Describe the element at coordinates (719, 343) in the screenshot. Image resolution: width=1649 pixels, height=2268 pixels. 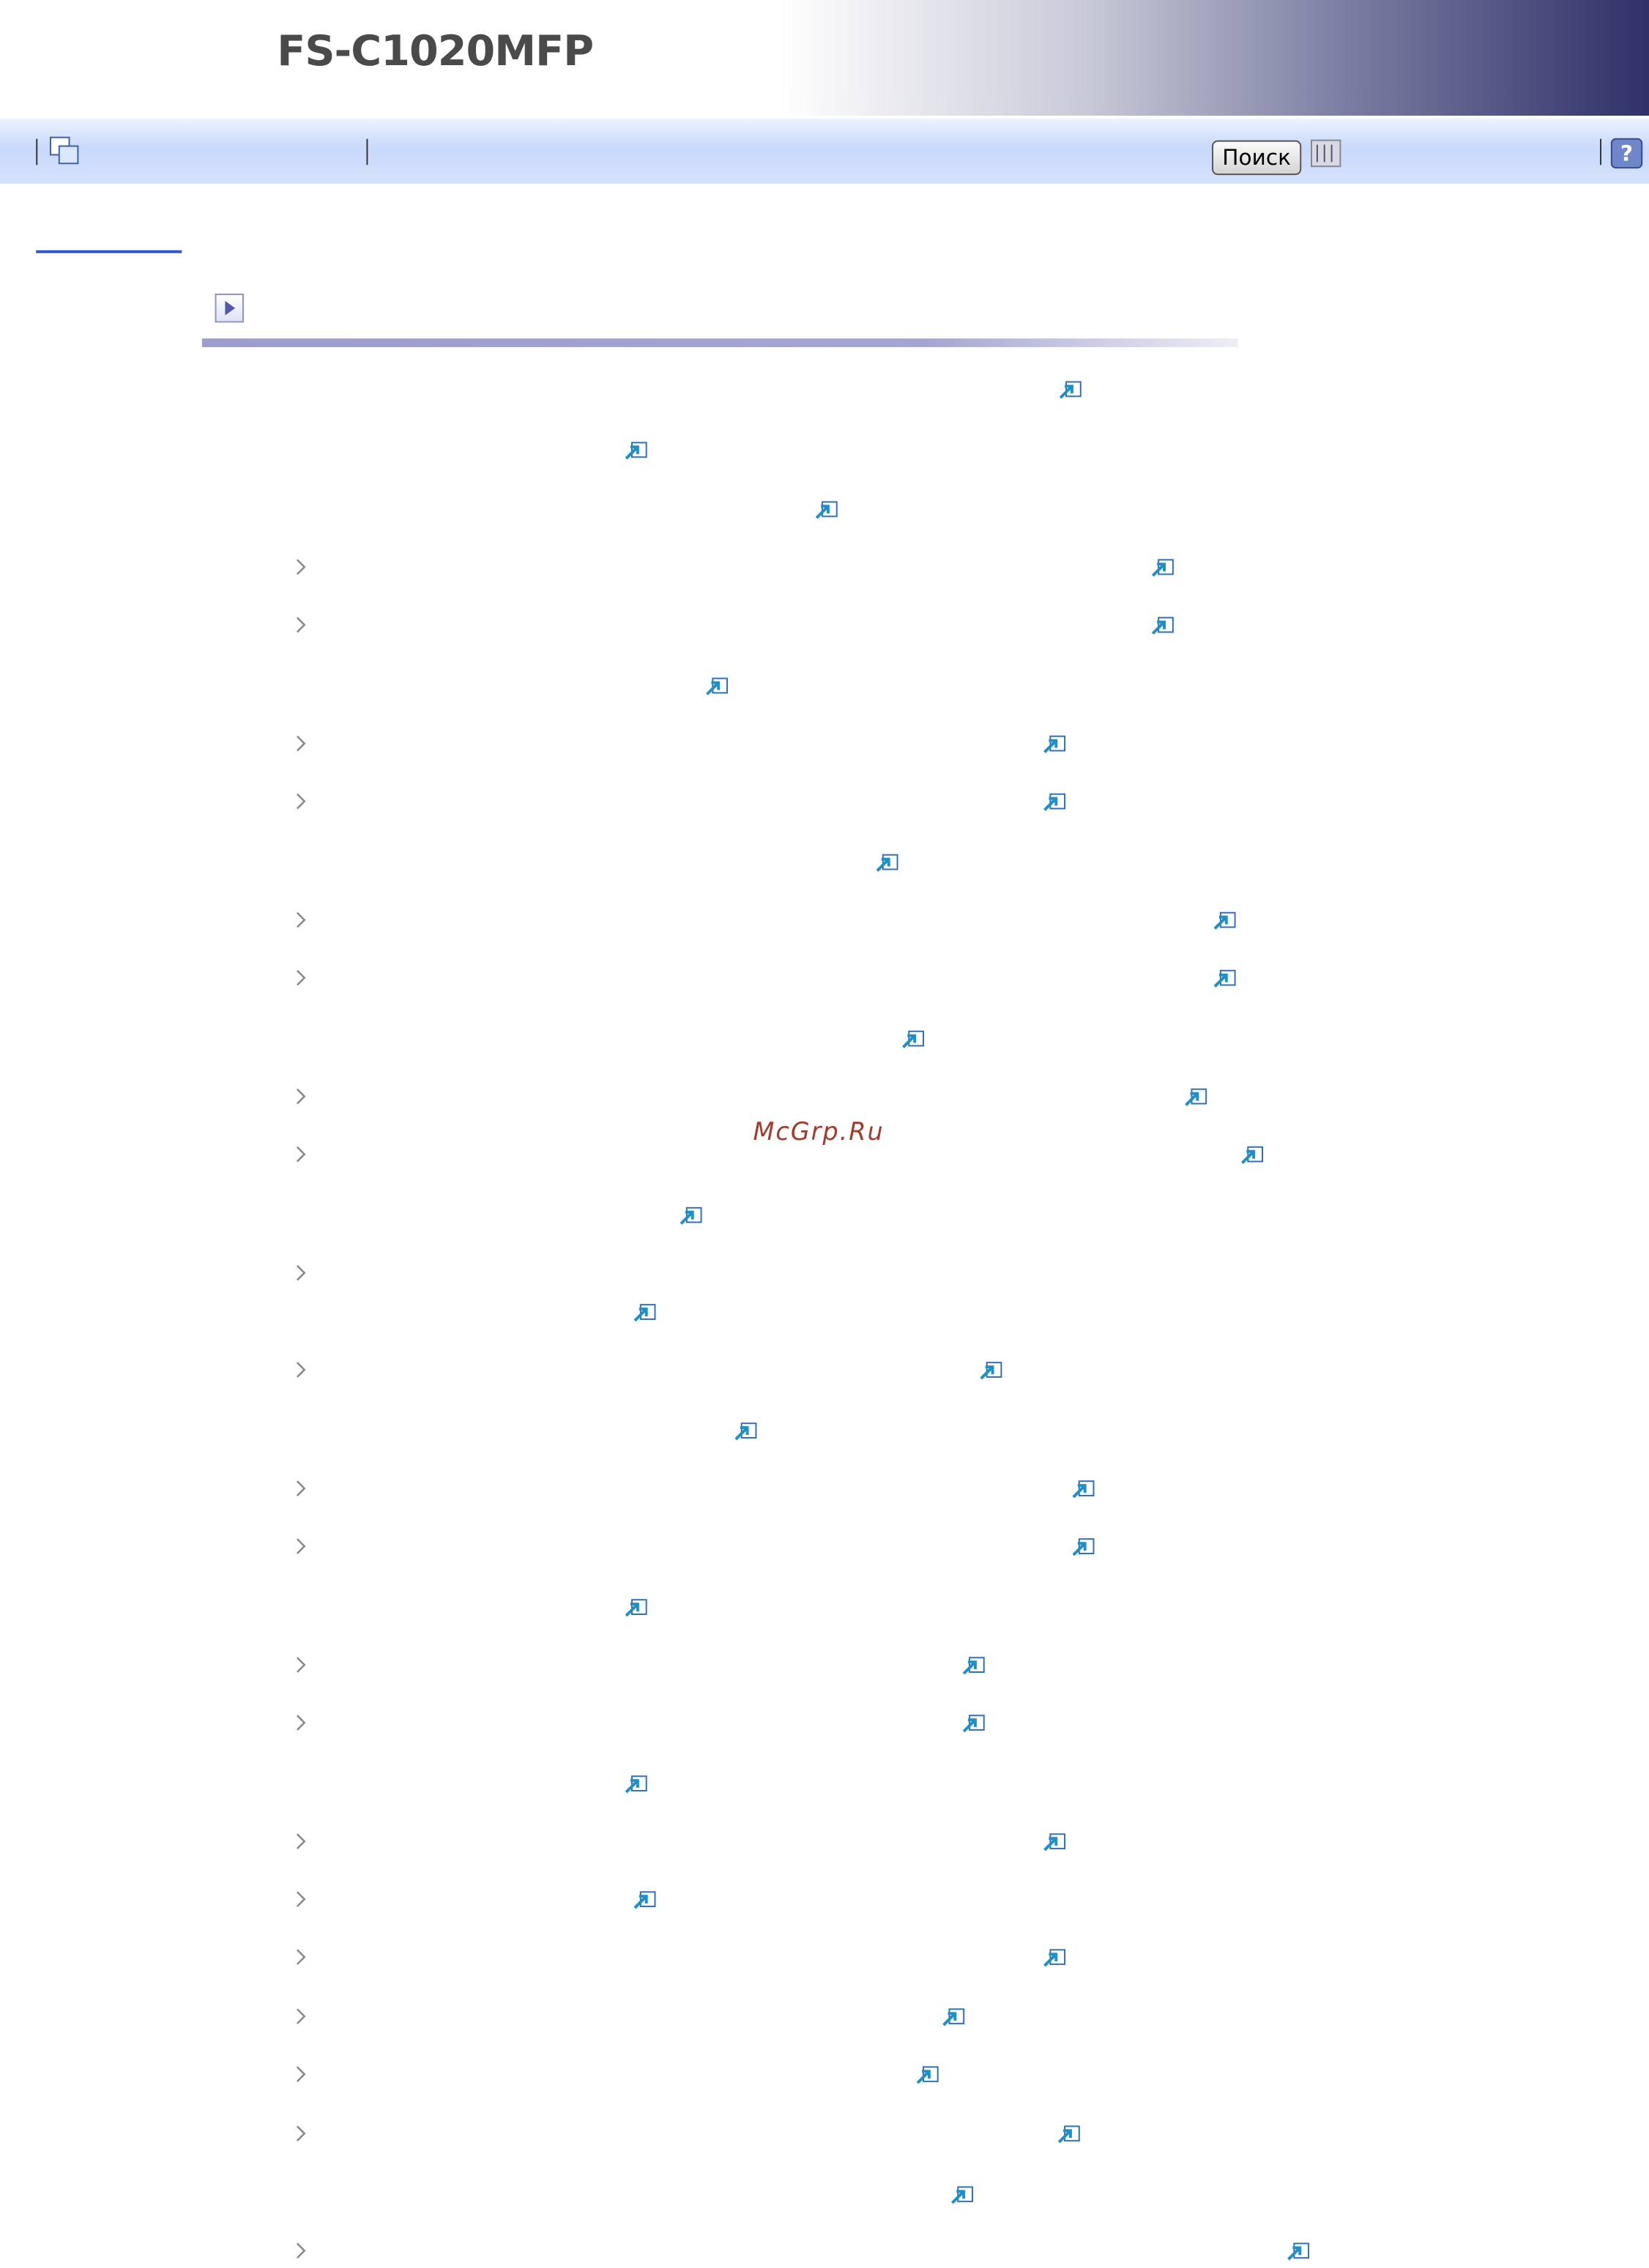
I see `section-bar` at that location.